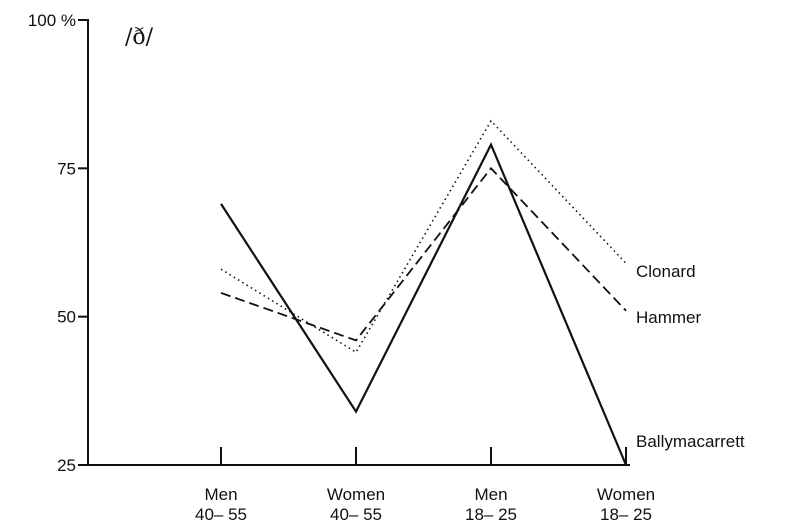  Describe the element at coordinates (139, 37) in the screenshot. I see `y-axis-label: /ð/` at that location.